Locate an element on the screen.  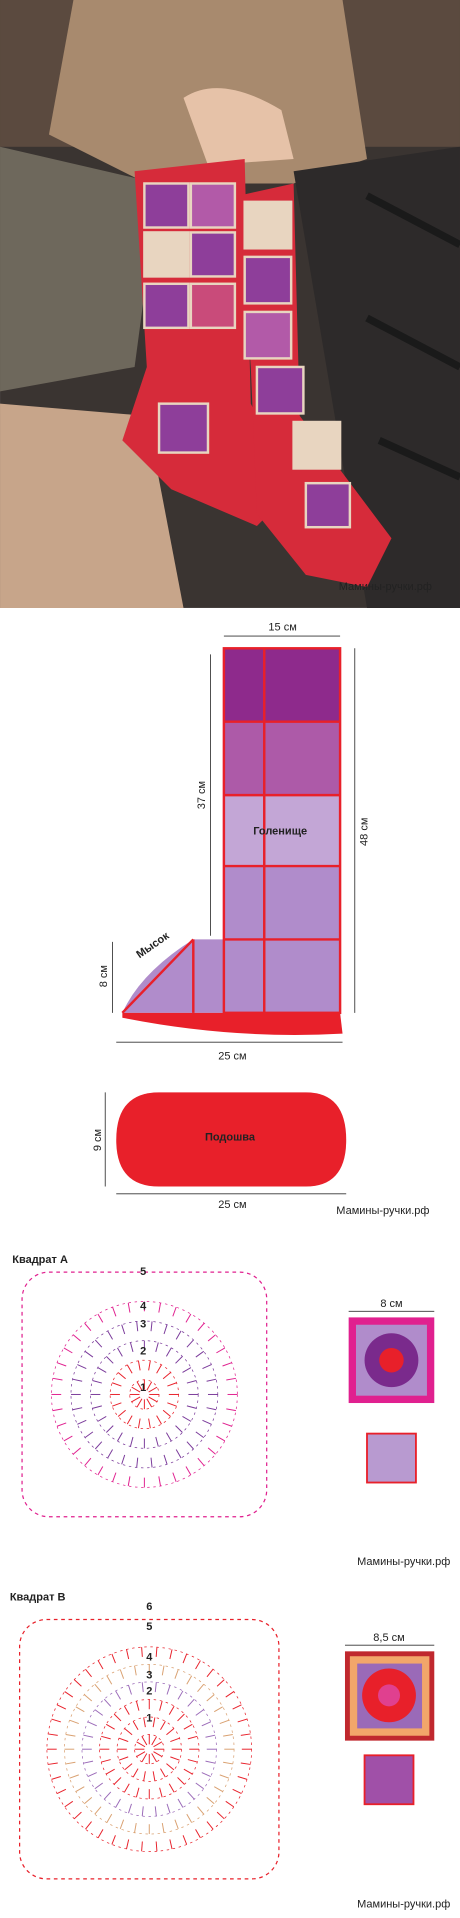
square-title: Квадрат А is located at coordinates (40, 1260).